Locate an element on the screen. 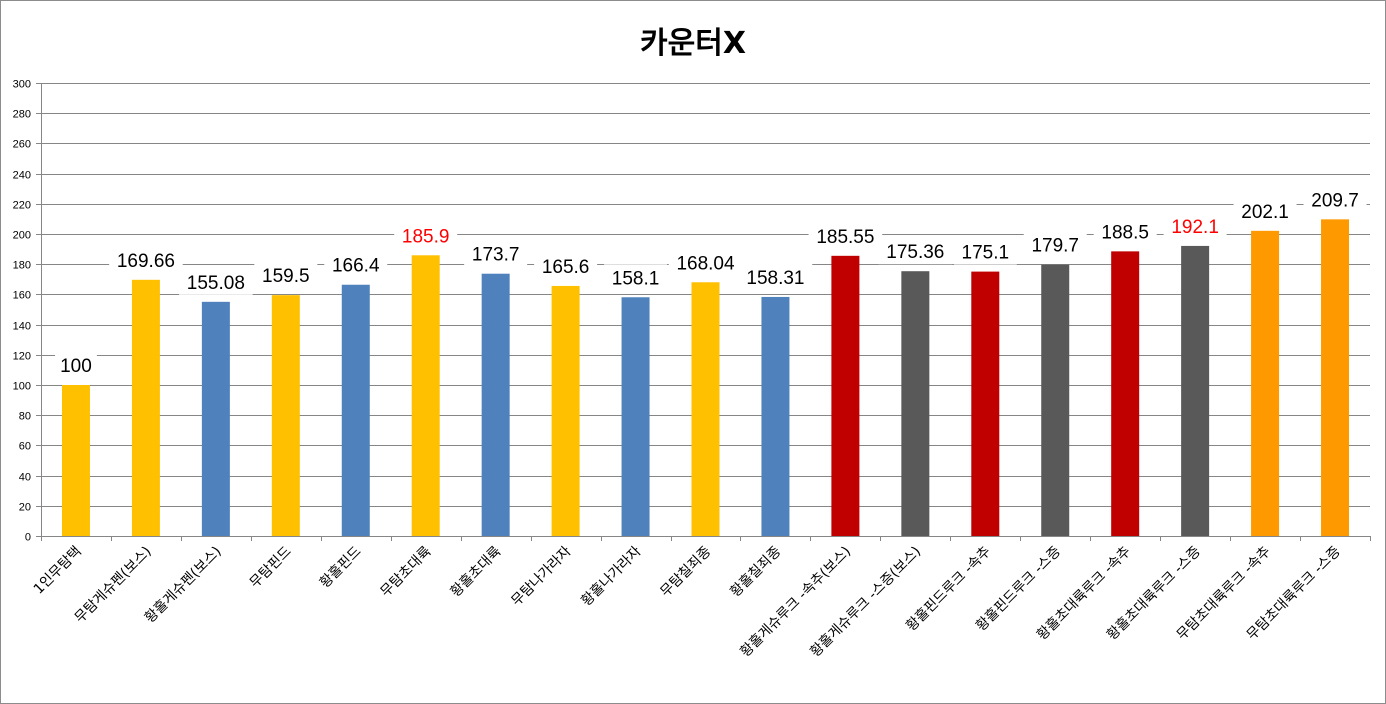  data-label: 159.5 is located at coordinates (286, 276).